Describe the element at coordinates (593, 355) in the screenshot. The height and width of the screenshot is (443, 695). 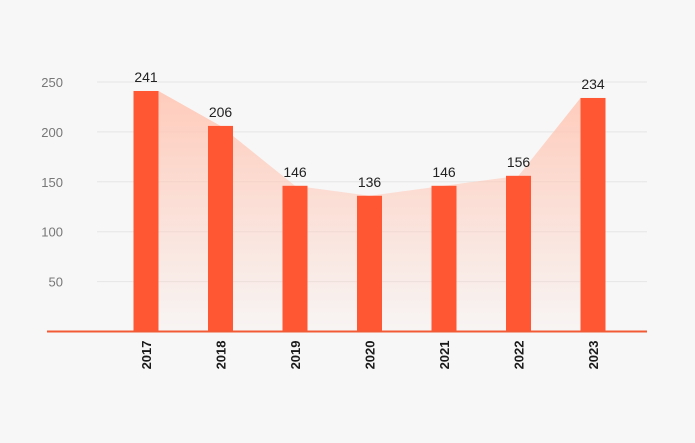
I see `x-tick-label: 2023` at that location.